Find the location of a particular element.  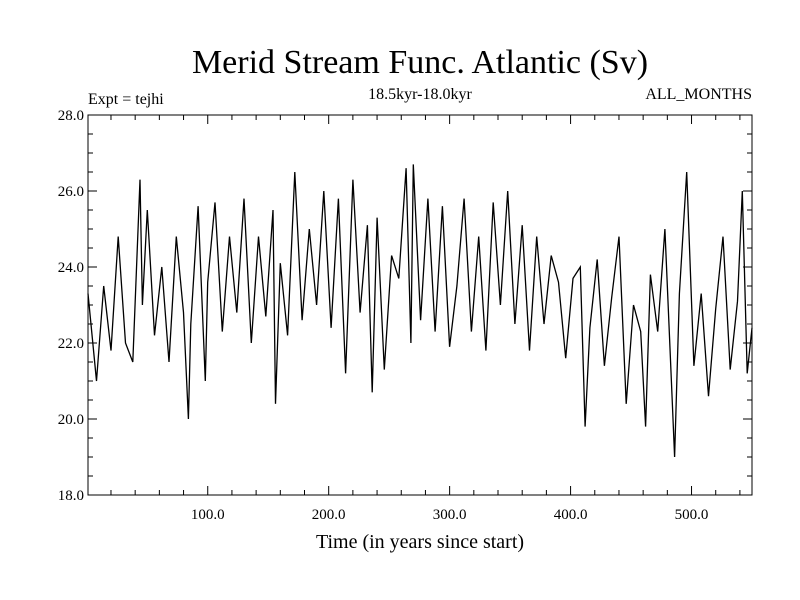

x-tick-label: 300.0 is located at coordinates (450, 515).